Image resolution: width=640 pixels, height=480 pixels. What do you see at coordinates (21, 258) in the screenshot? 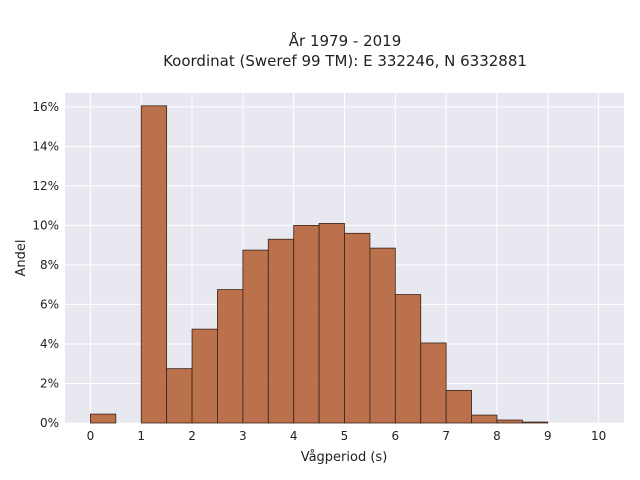
I see `y-axis-label: Andel` at bounding box center [21, 258].